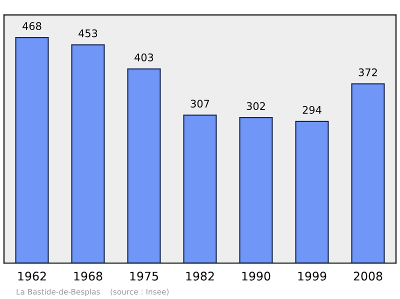 Image resolution: width=400 pixels, height=299 pixels. I want to click on x-tick-label: 1990, so click(256, 276).